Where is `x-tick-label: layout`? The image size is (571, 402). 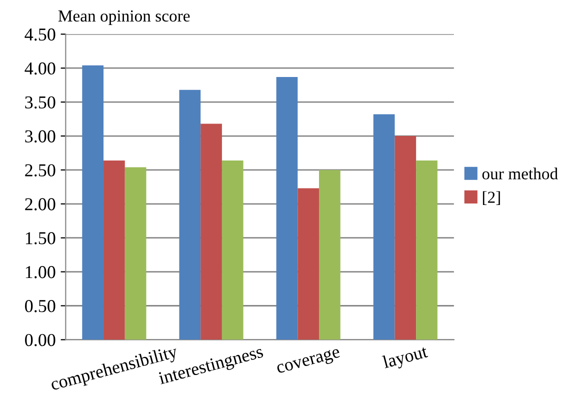 x-tick-label: layout is located at coordinates (406, 358).